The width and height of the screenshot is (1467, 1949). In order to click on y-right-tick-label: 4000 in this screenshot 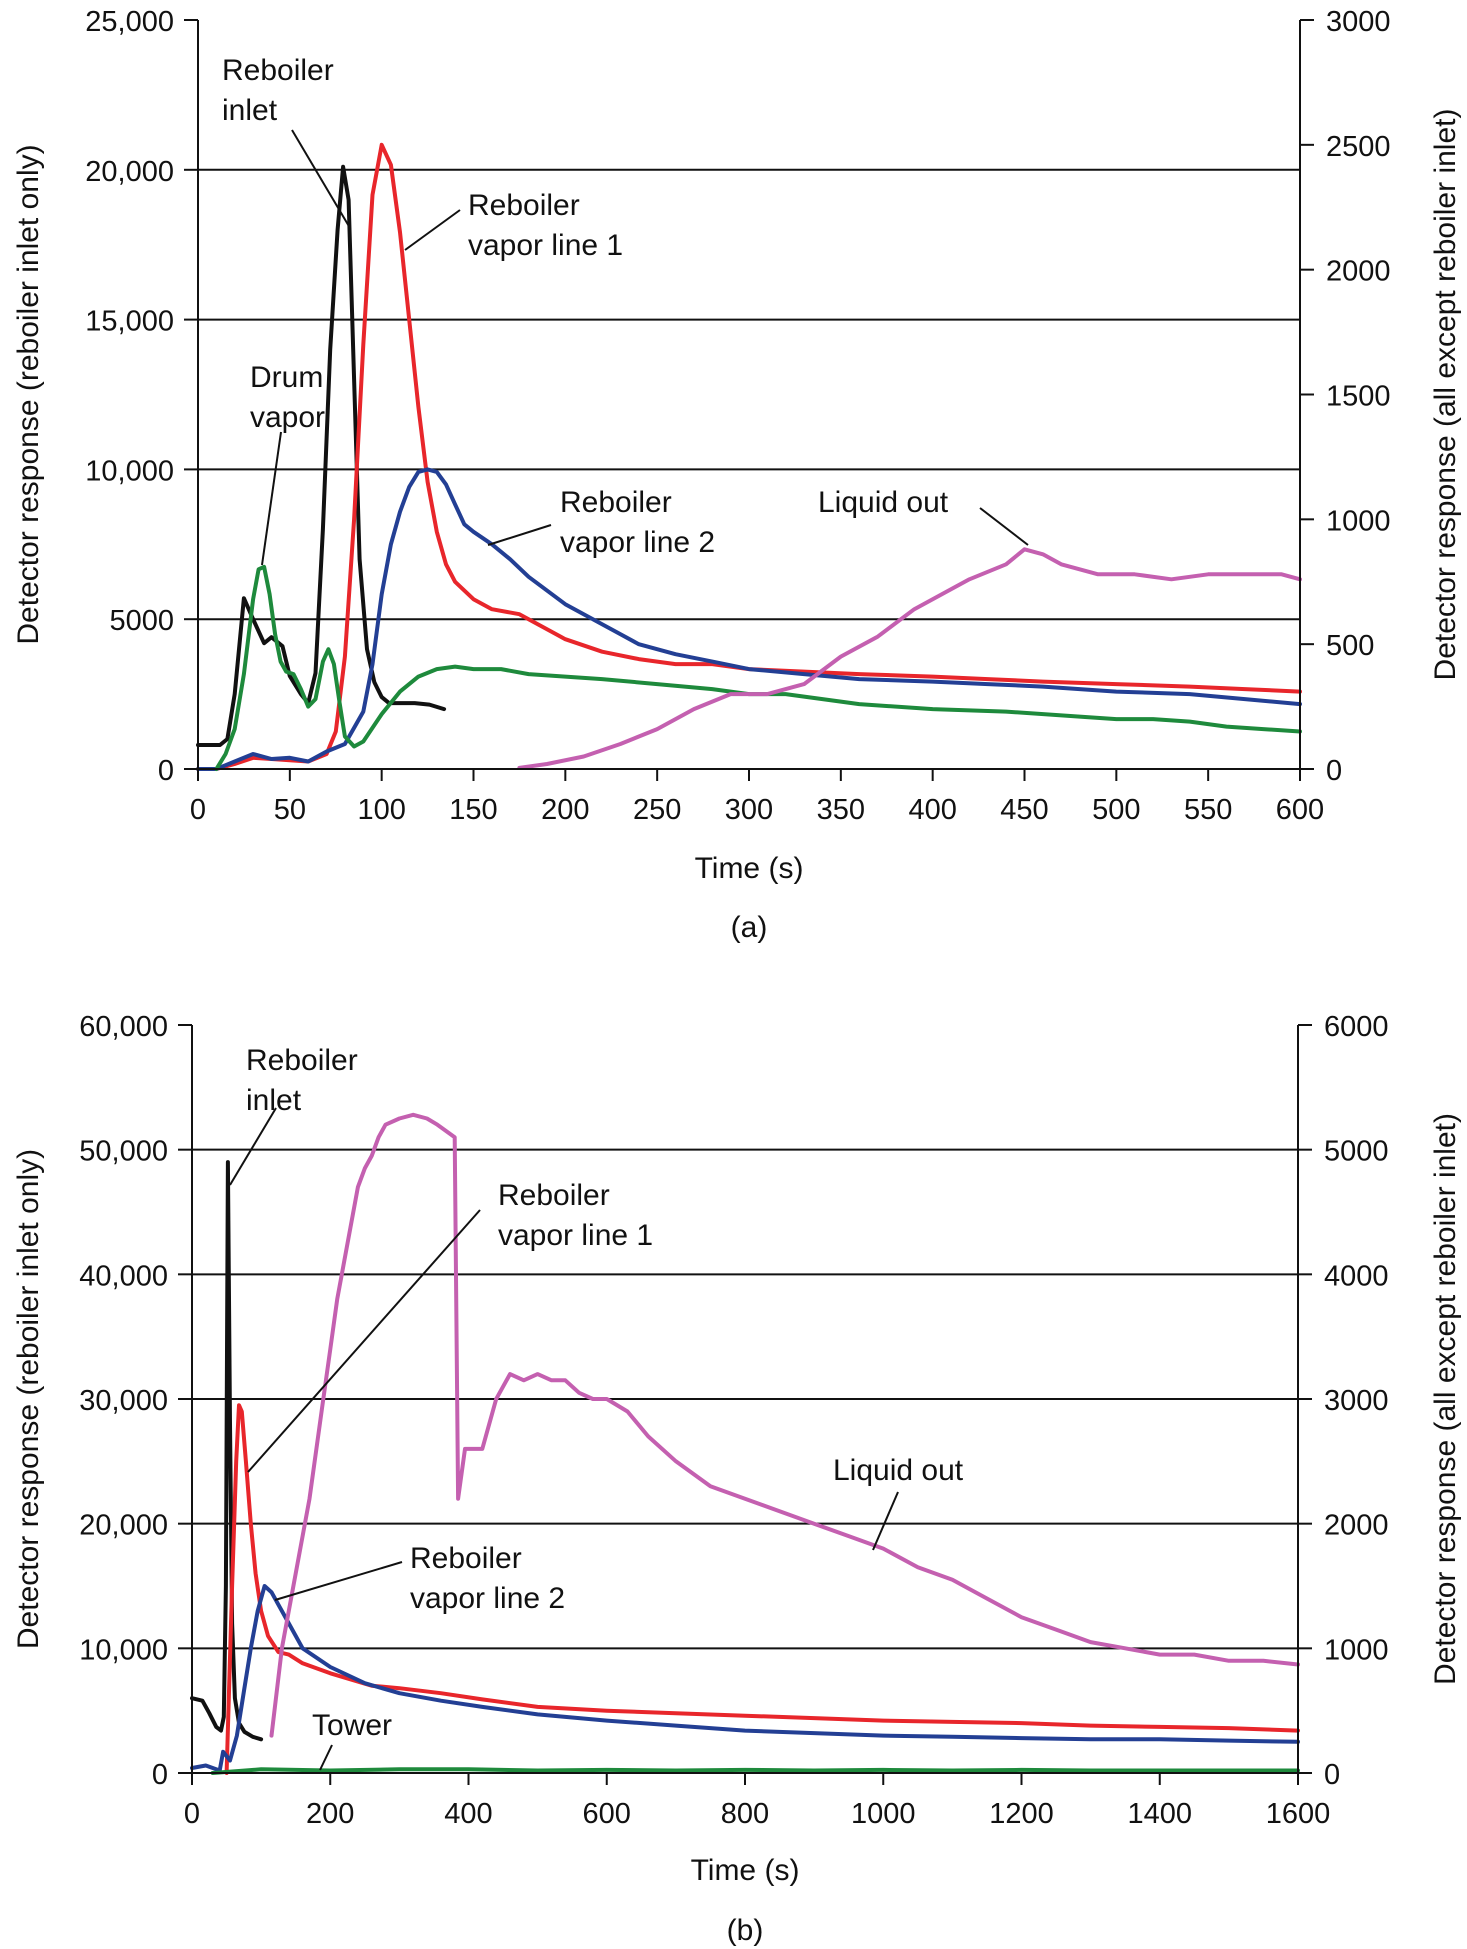, I will do `click(1356, 1276)`.